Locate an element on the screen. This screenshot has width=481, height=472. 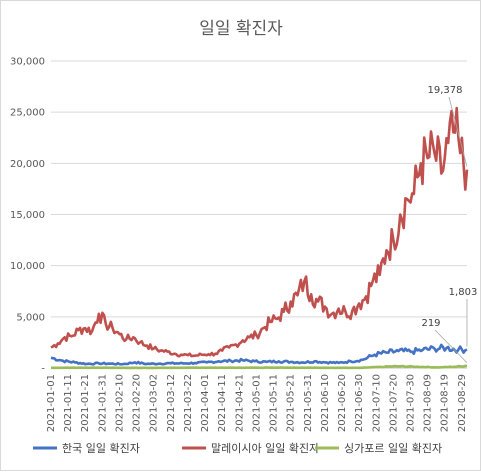
x-tick-label: 2021-04-11 is located at coordinates (222, 403).